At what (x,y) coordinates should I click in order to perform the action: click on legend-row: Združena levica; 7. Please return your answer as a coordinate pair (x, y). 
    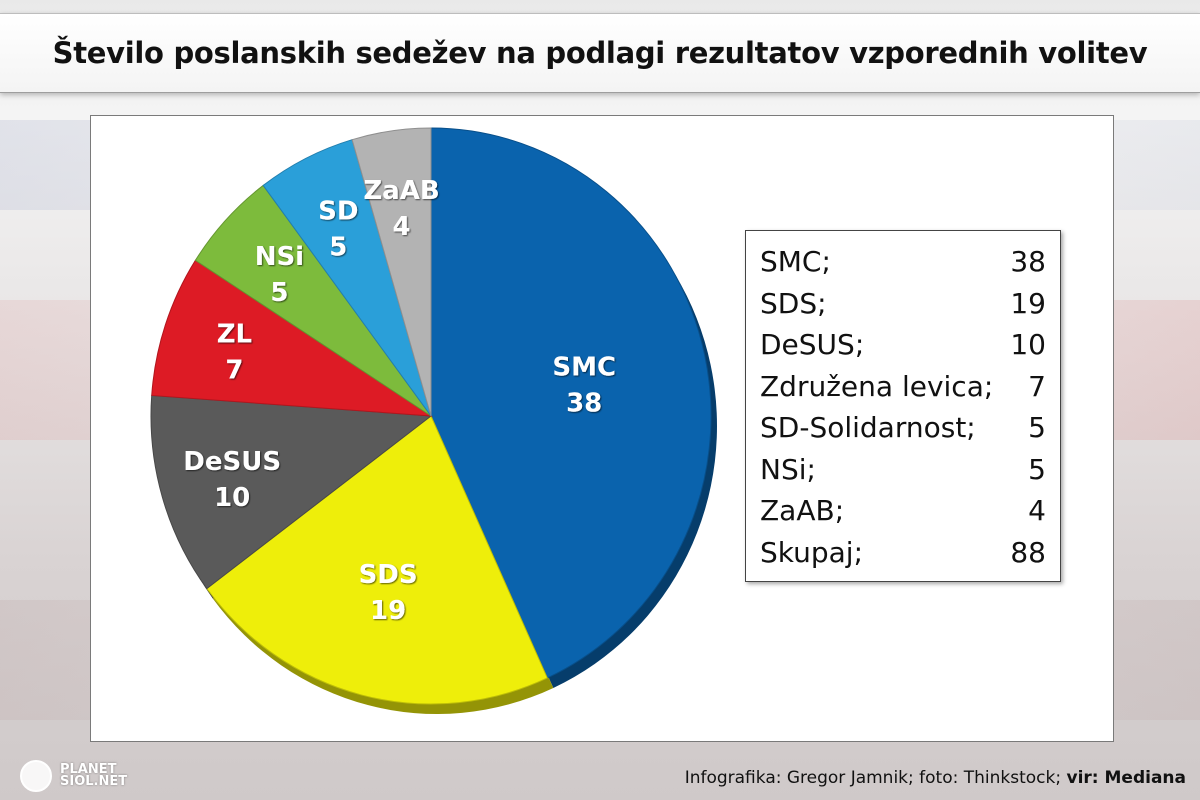
    Looking at the image, I should click on (903, 387).